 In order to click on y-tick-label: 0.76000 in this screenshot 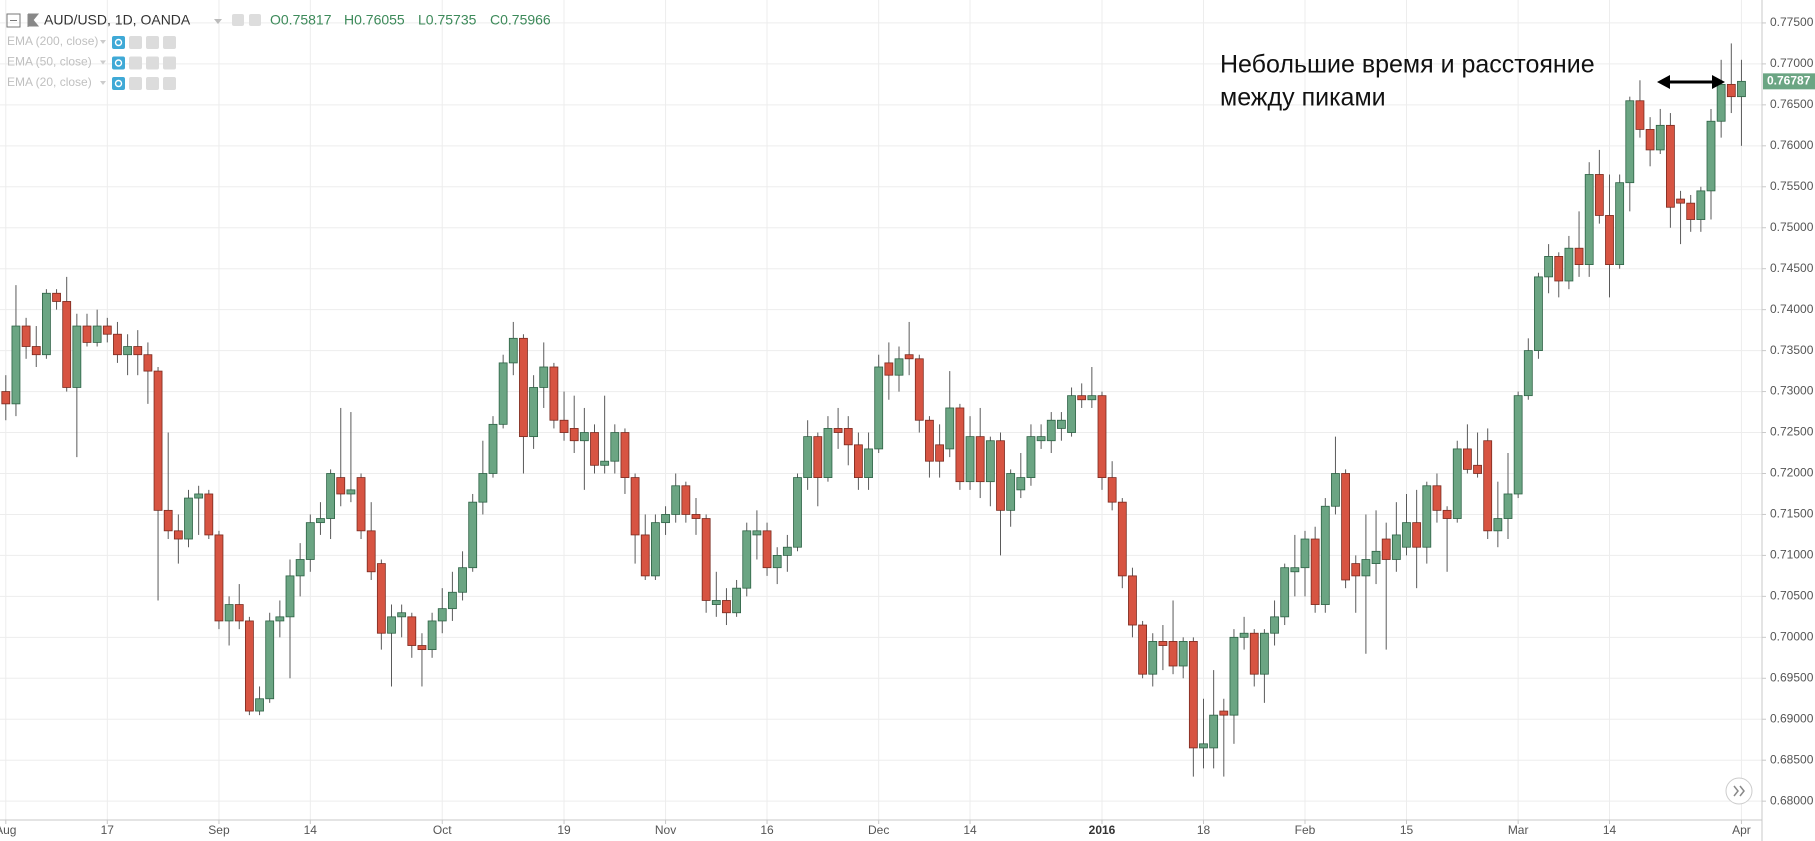, I will do `click(1792, 145)`.